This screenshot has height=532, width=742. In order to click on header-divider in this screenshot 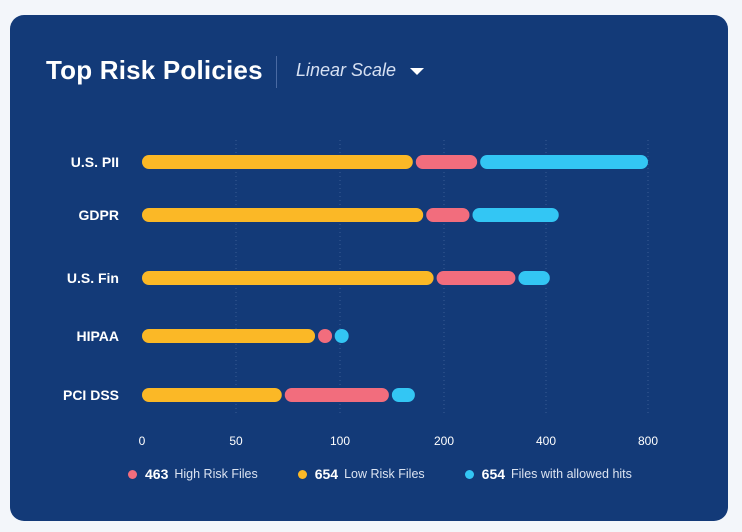, I will do `click(276, 72)`.